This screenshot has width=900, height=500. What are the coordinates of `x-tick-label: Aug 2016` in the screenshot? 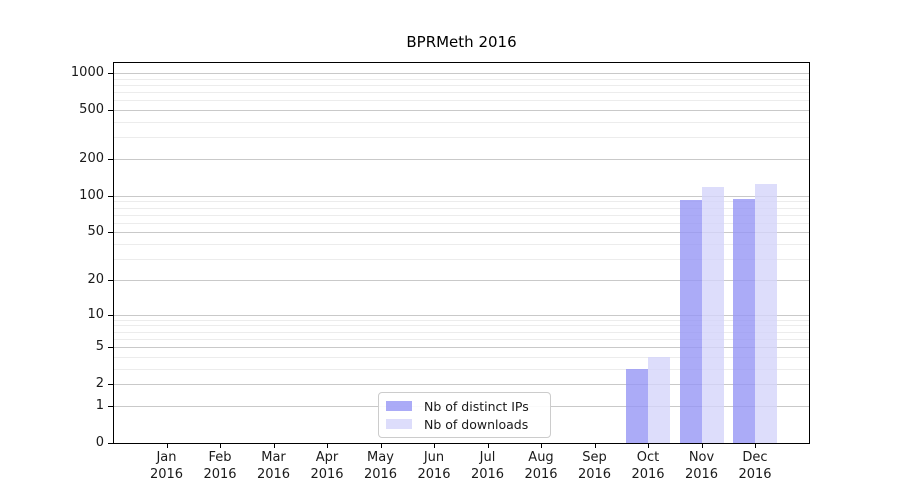 It's located at (541, 466).